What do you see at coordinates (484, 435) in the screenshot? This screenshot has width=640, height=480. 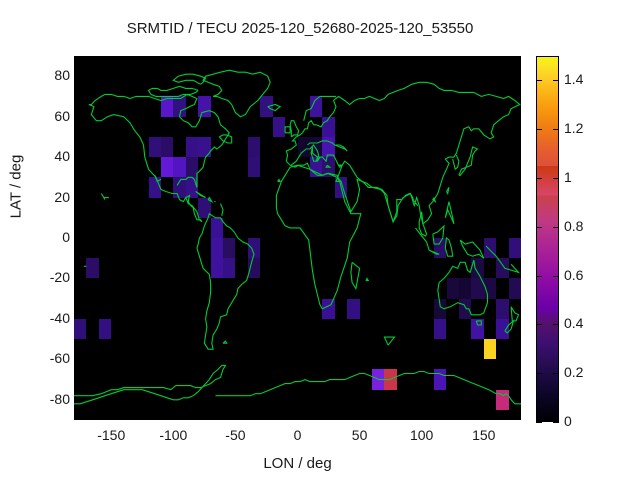 I see `x-axis-tick-label: 150` at bounding box center [484, 435].